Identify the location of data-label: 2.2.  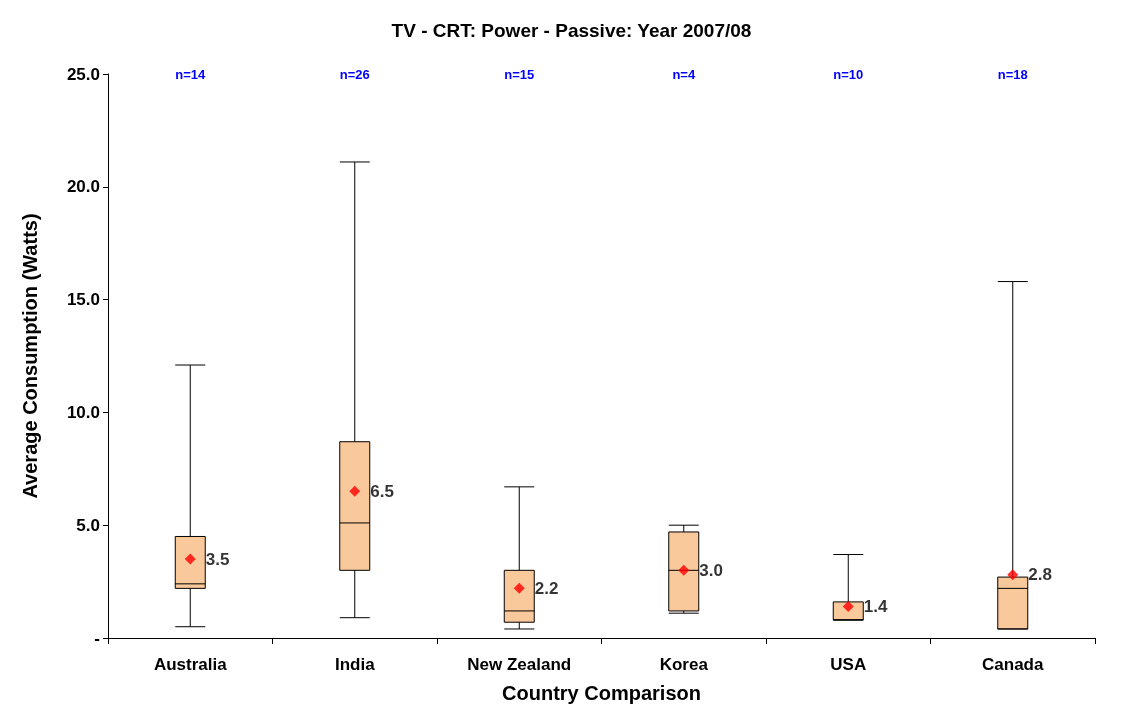
(546, 588).